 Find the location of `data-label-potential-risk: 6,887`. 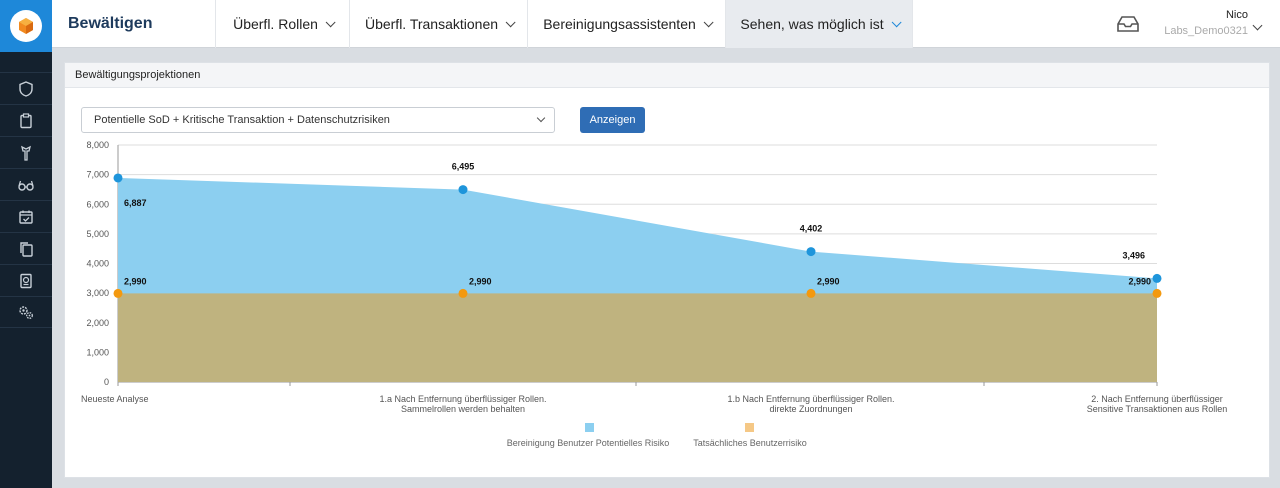

data-label-potential-risk: 6,887 is located at coordinates (135, 203).